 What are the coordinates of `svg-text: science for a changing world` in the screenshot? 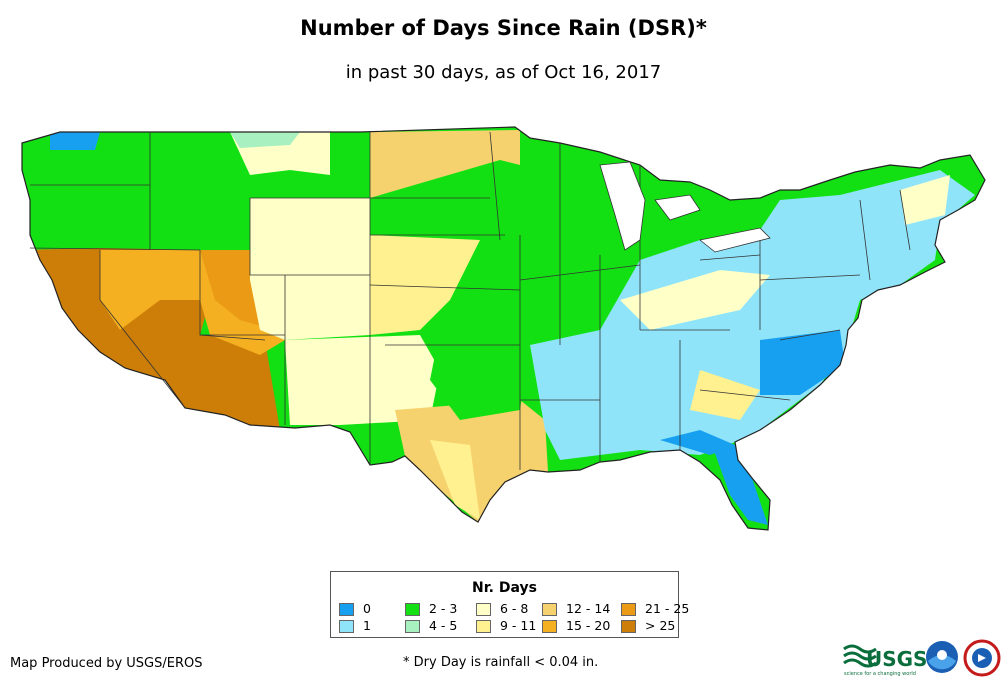 It's located at (880, 674).